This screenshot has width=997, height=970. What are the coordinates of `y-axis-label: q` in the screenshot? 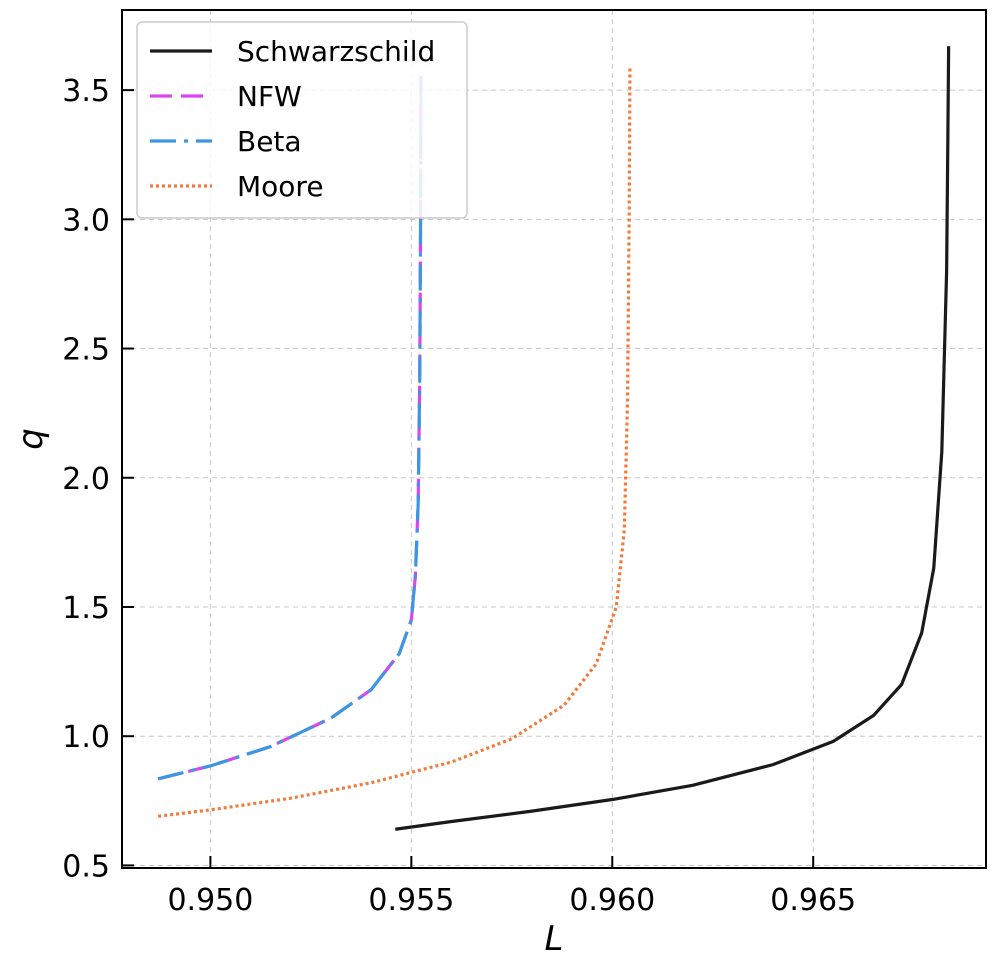 It's located at (31, 439).